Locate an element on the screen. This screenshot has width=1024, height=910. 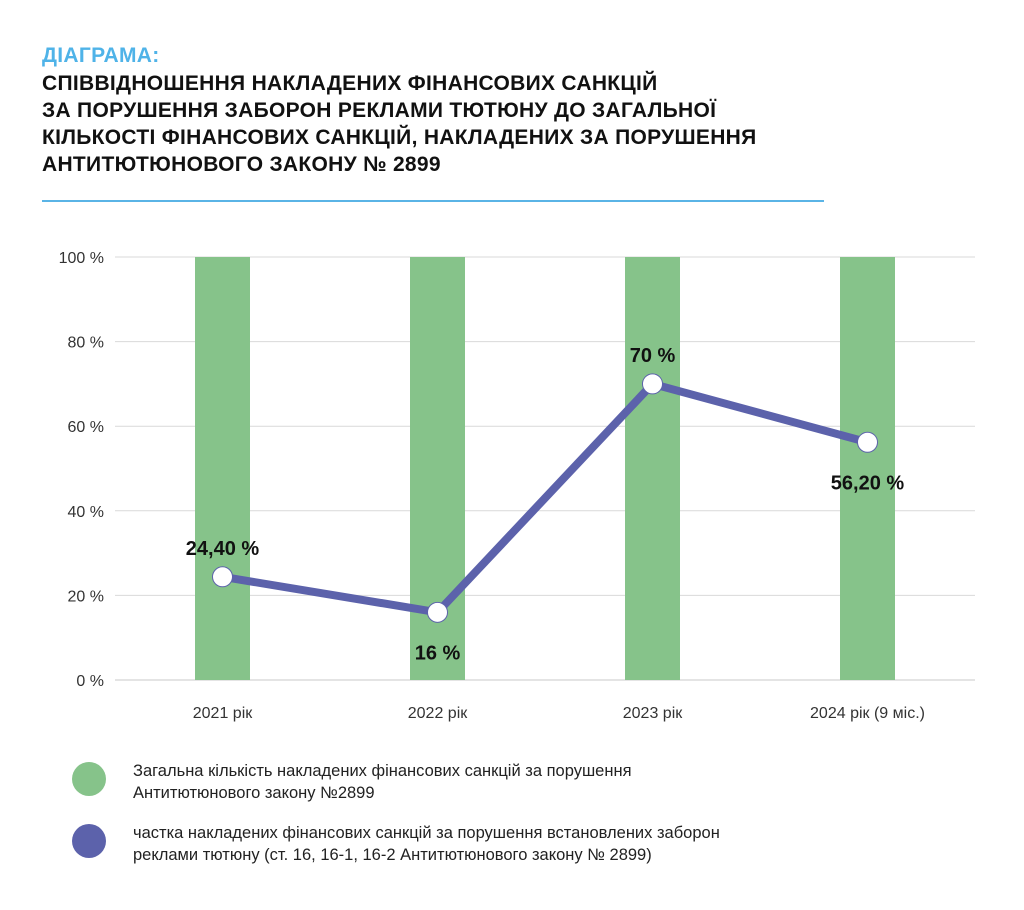
x-tick-label: 2022 рік is located at coordinates (438, 713).